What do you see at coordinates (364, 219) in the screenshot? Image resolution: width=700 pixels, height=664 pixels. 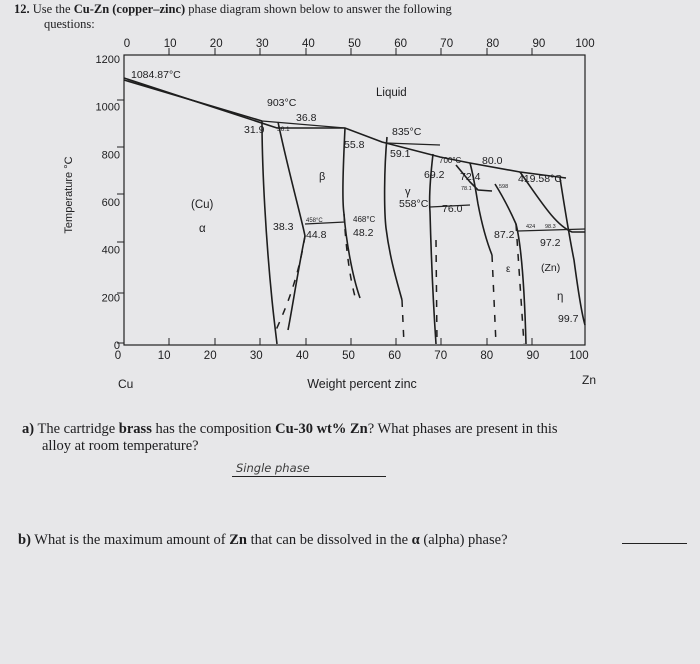 I see `ann-468: 468°C` at bounding box center [364, 219].